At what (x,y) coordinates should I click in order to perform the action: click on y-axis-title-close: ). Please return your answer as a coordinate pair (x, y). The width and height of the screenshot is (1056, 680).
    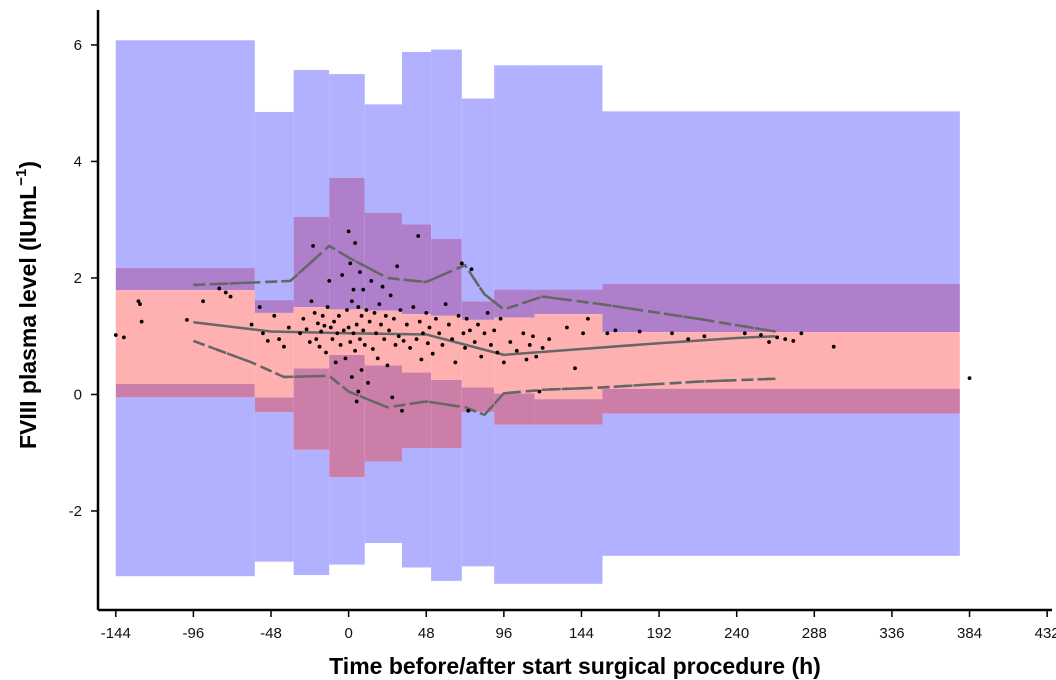
    Looking at the image, I should click on (28, 165).